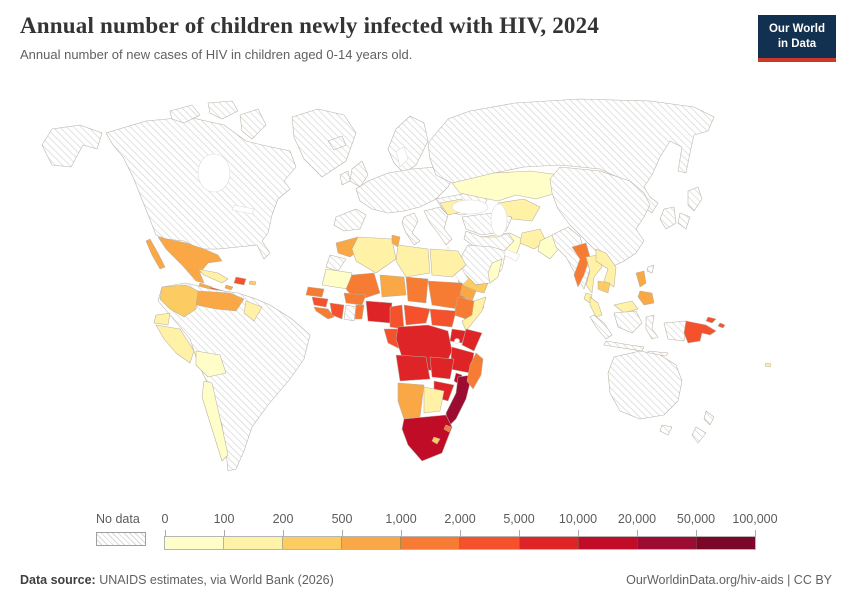  I want to click on country-indonesia-papua, so click(675, 331).